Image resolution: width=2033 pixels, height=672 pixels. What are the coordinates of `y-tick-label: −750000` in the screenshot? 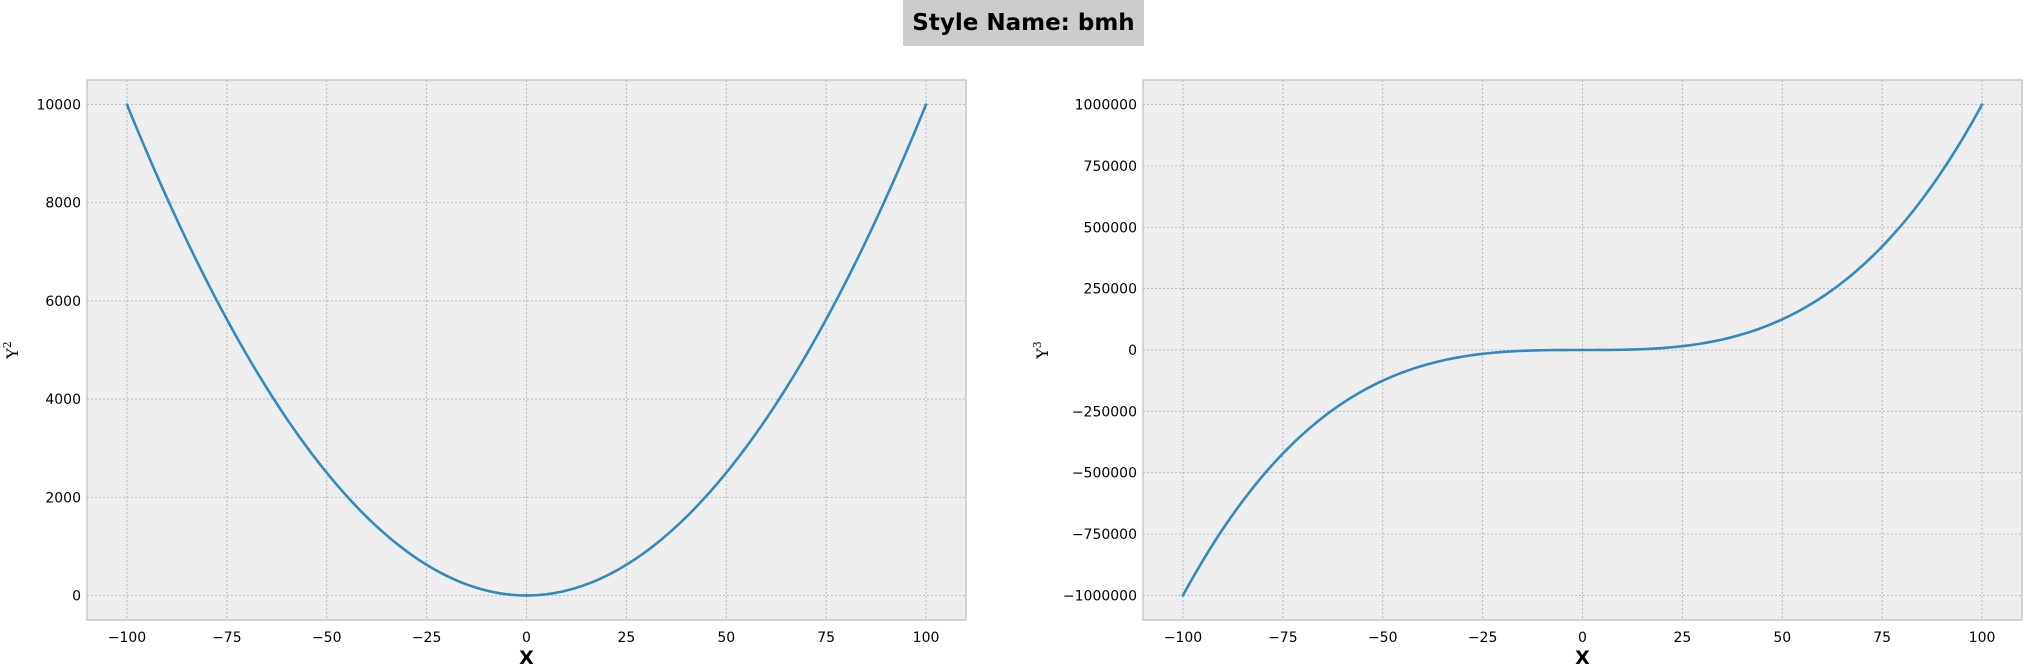 It's located at (1104, 535).